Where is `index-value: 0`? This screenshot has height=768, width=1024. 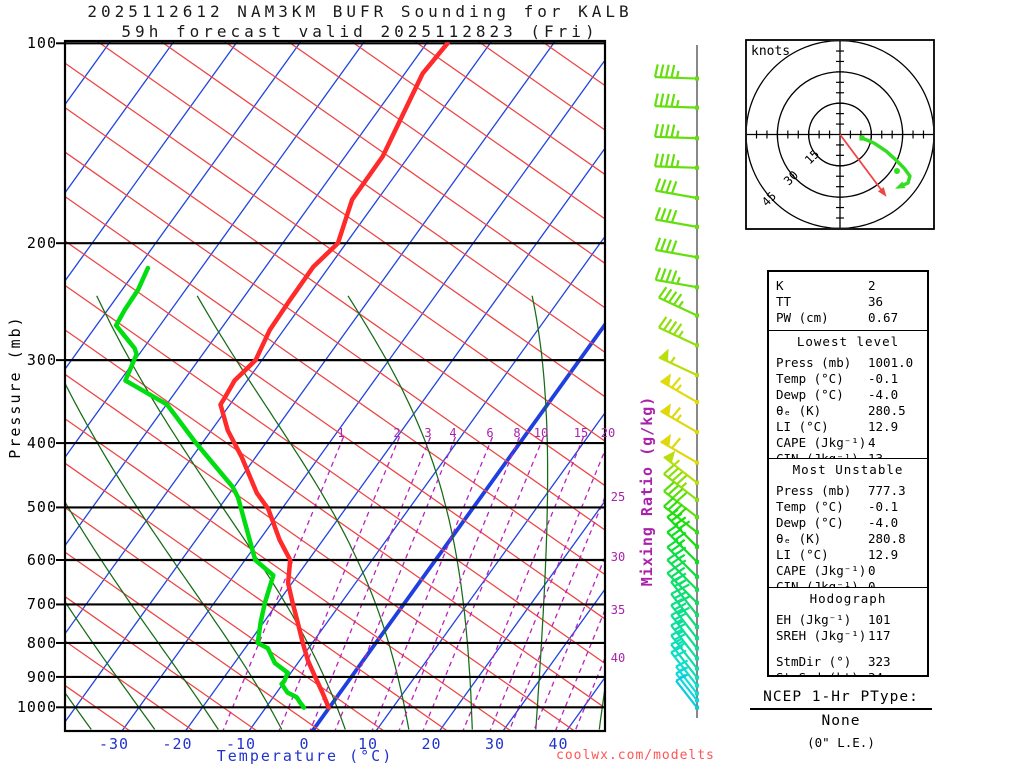
index-value: 0 is located at coordinates (872, 583).